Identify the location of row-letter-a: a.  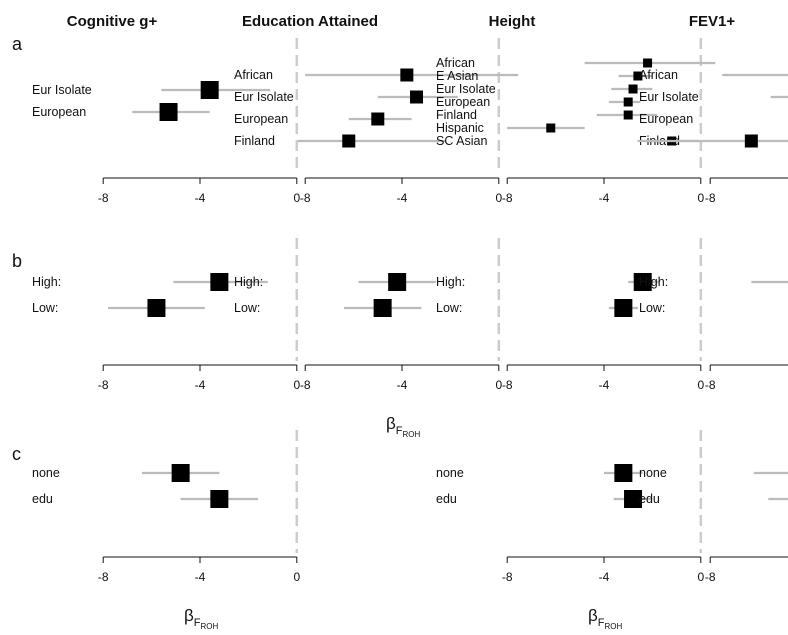
(17, 44).